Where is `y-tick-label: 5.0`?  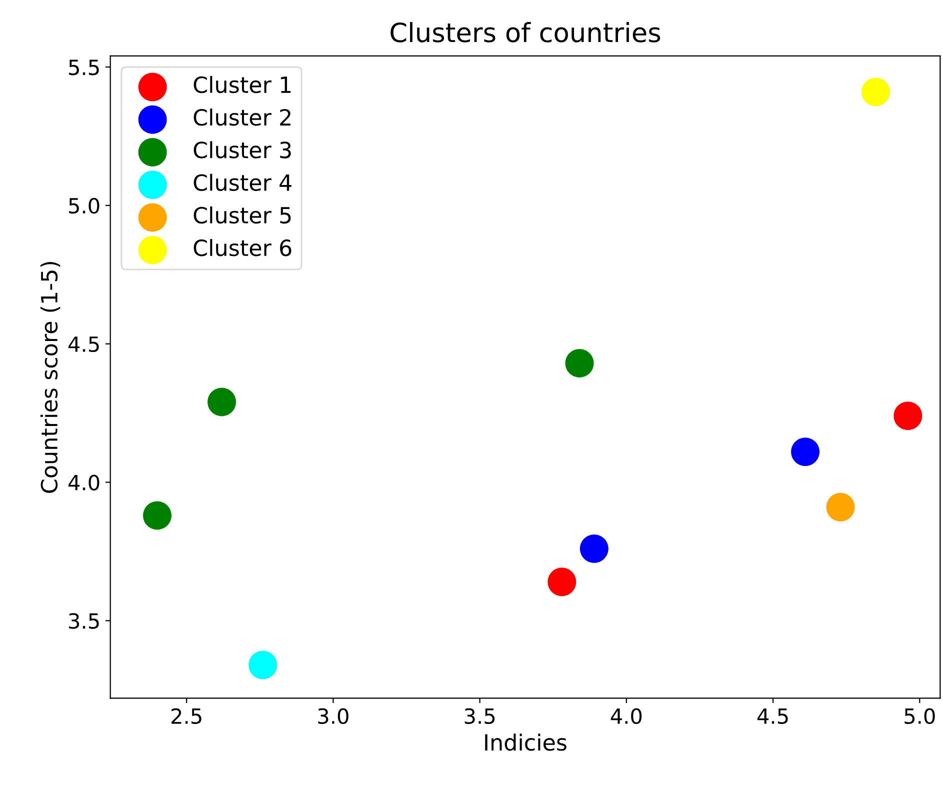 y-tick-label: 5.0 is located at coordinates (84, 206).